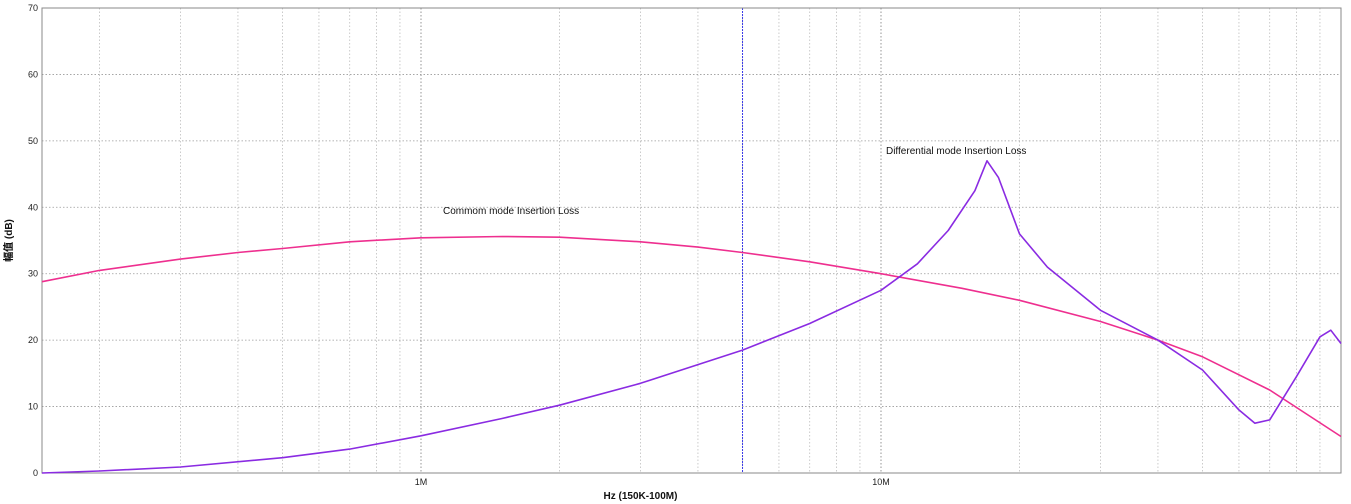 This screenshot has width=1351, height=504. Describe the element at coordinates (33, 207) in the screenshot. I see `y-tick-label: 40` at that location.